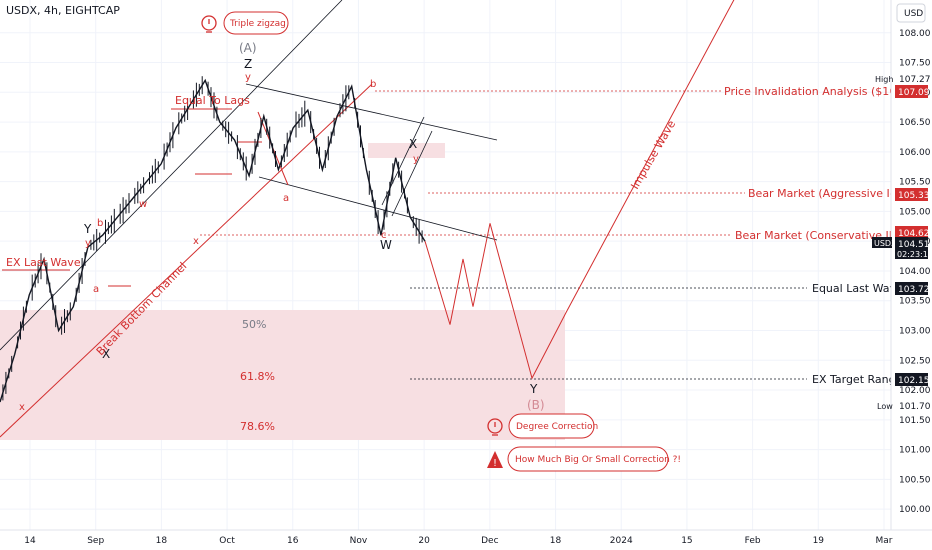  I want to click on y-tick-label: 105.50, so click(915, 183).